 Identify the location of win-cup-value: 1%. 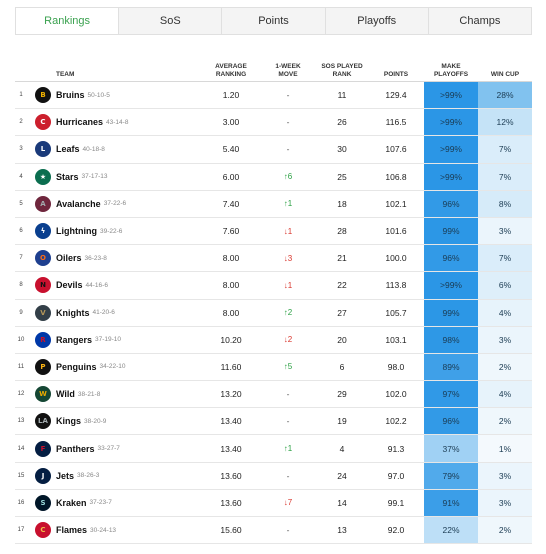
(505, 448).